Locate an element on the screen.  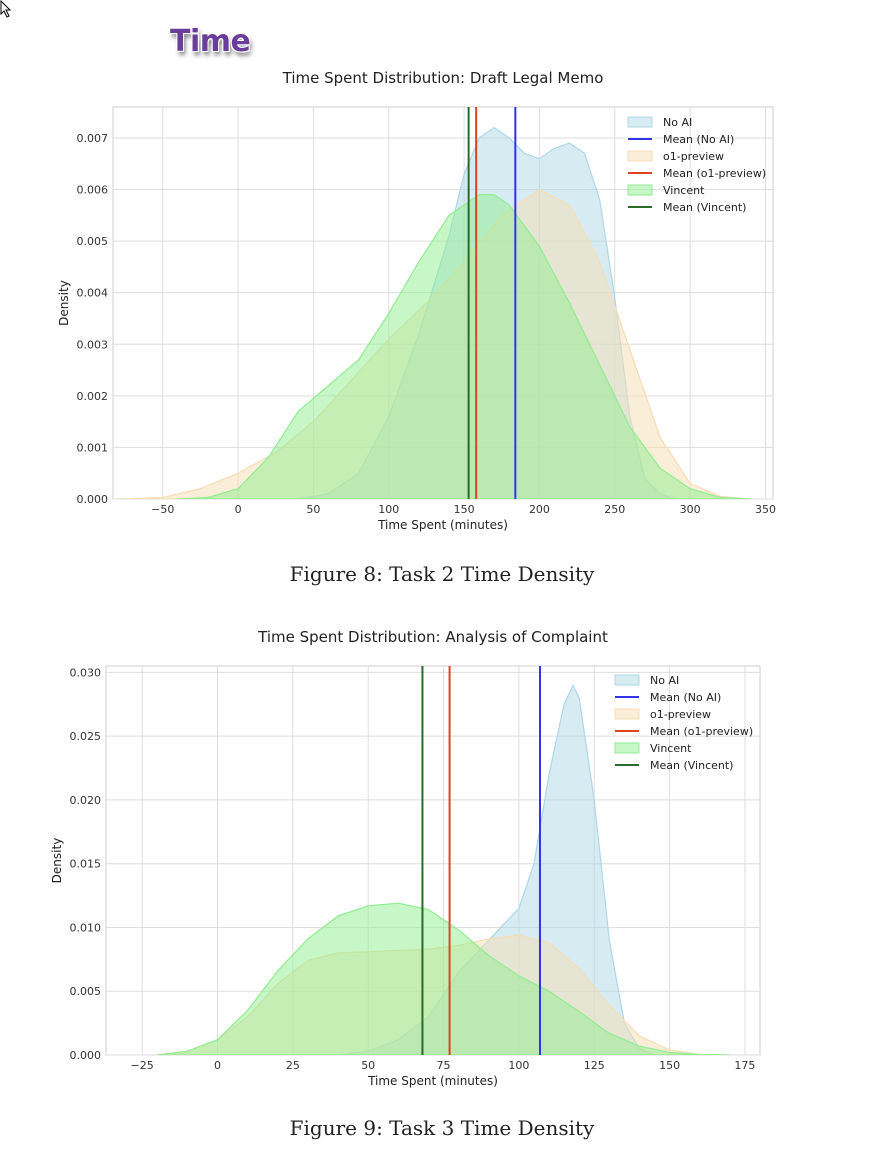
y-tick-label: 0.006 is located at coordinates (93, 190).